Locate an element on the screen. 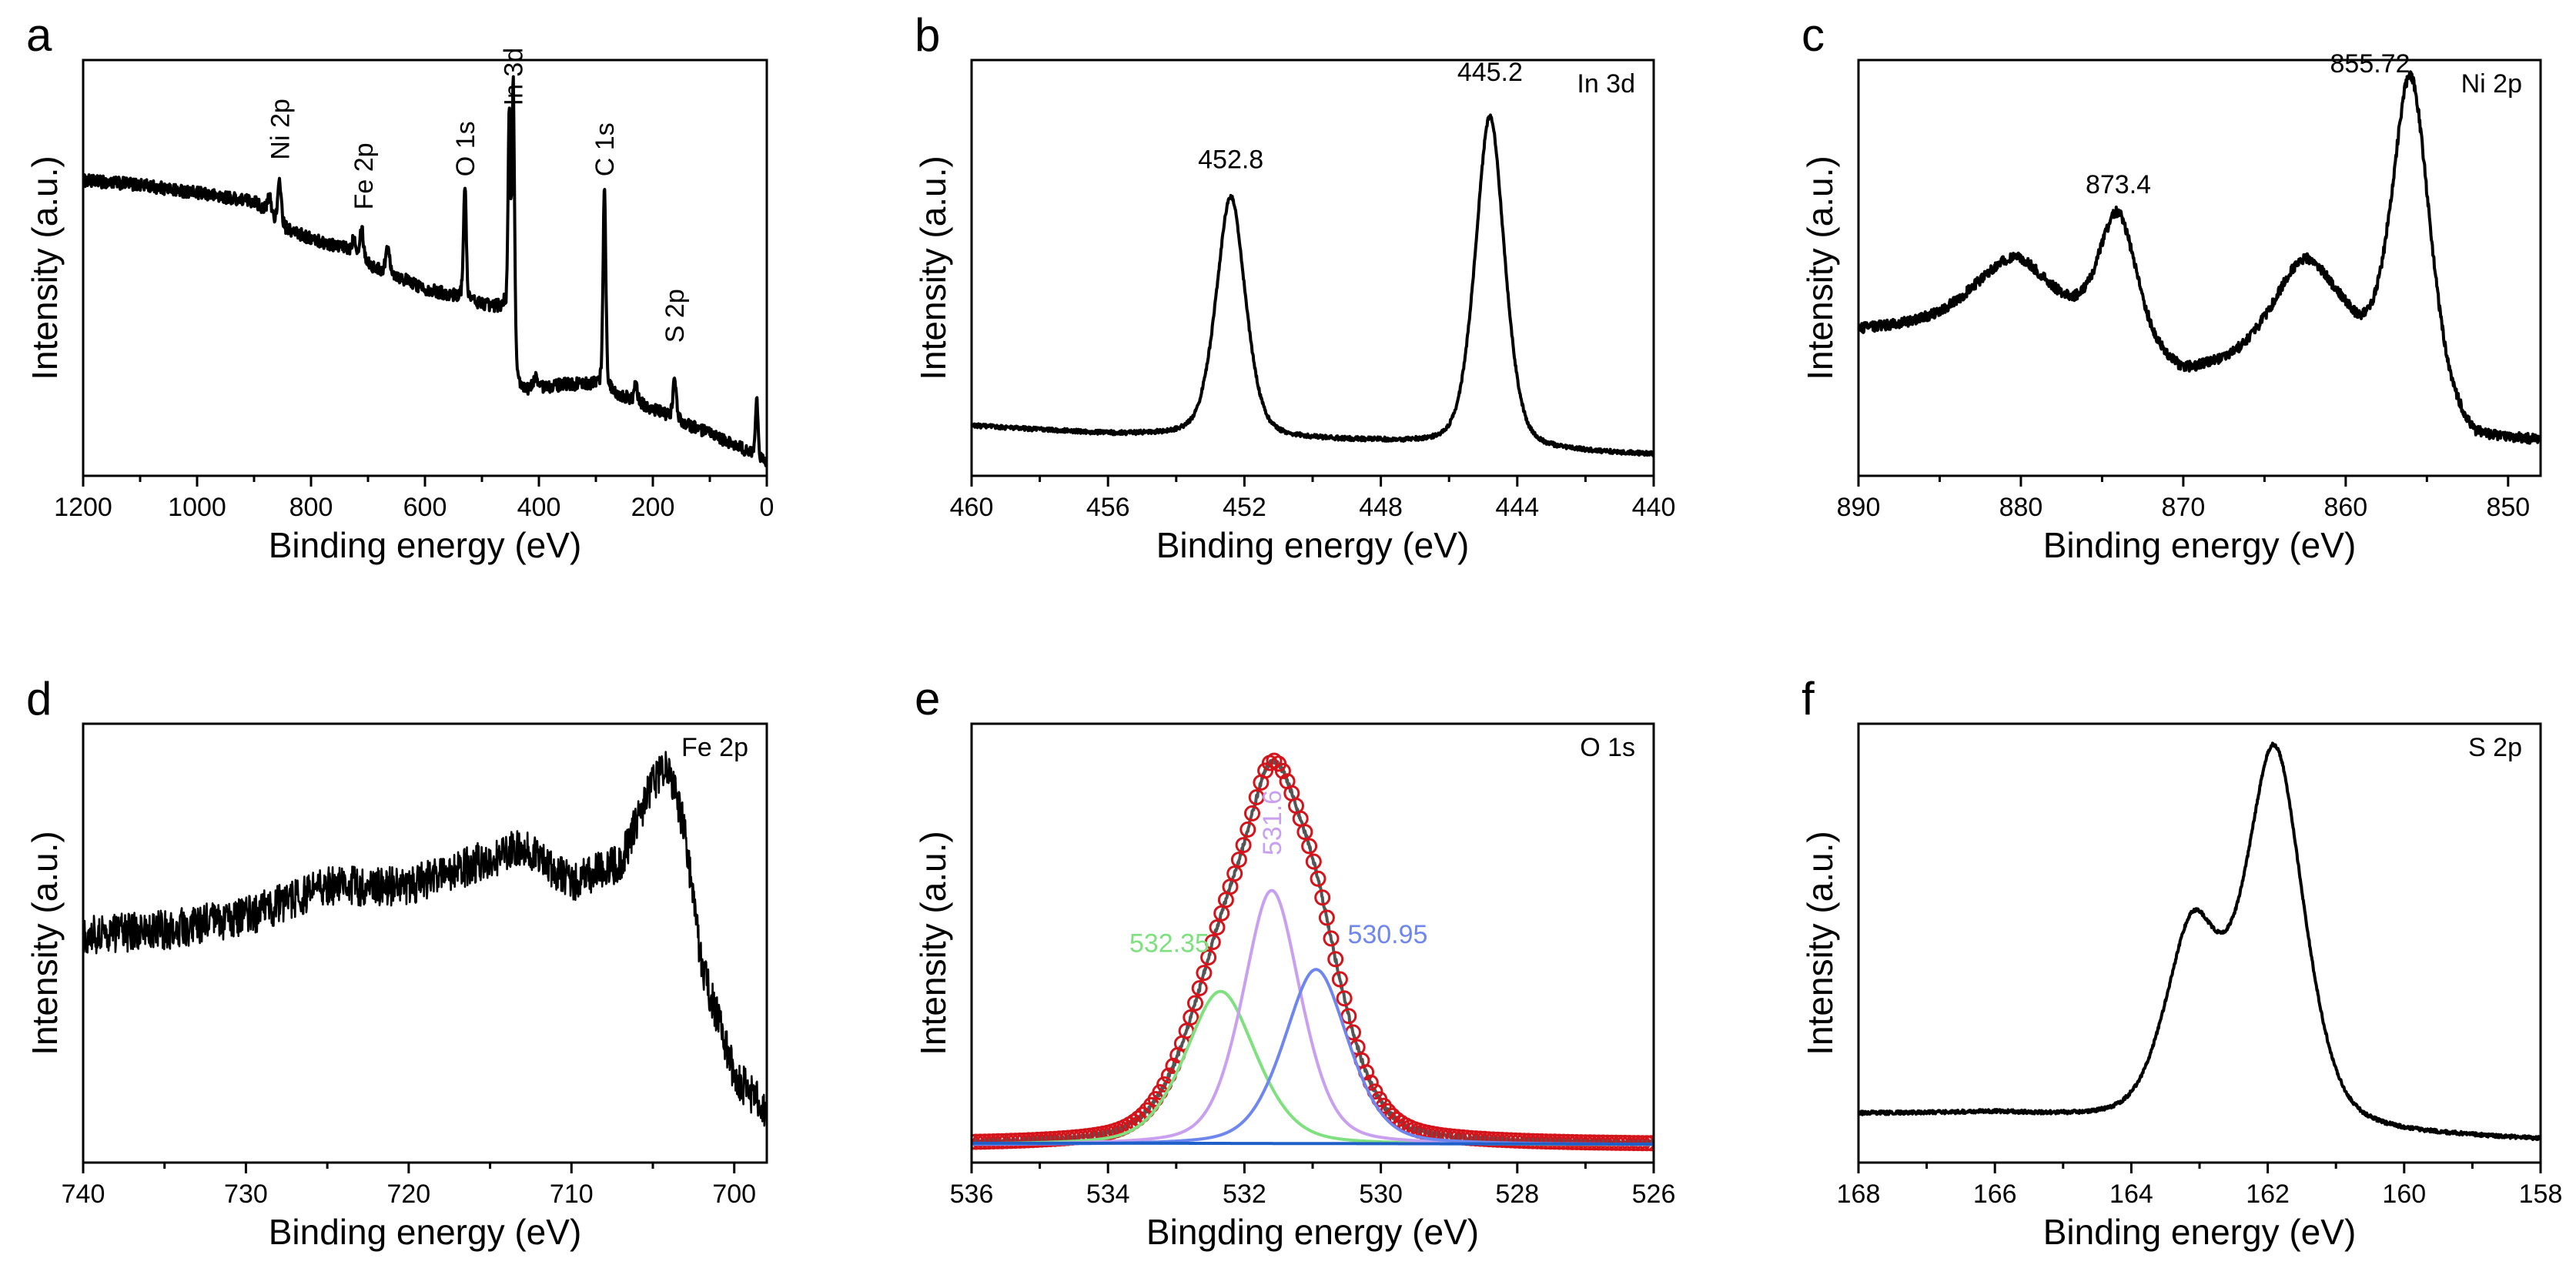 Image resolution: width=2576 pixels, height=1275 pixels. x-tick-label: 530 is located at coordinates (1381, 1194).